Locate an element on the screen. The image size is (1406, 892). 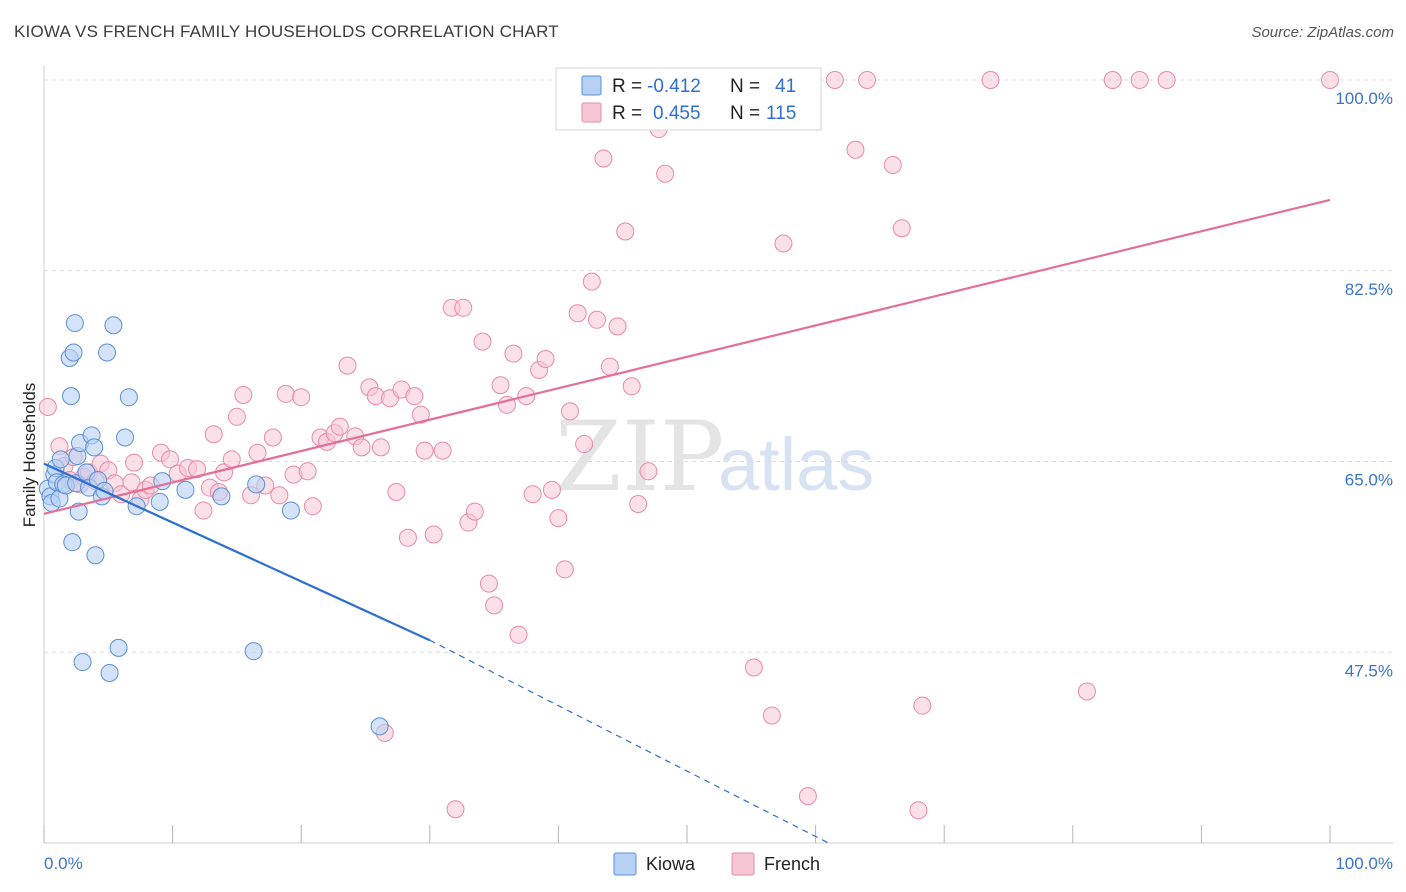
legend-french-r-value: 0.455 is located at coordinates (677, 113).